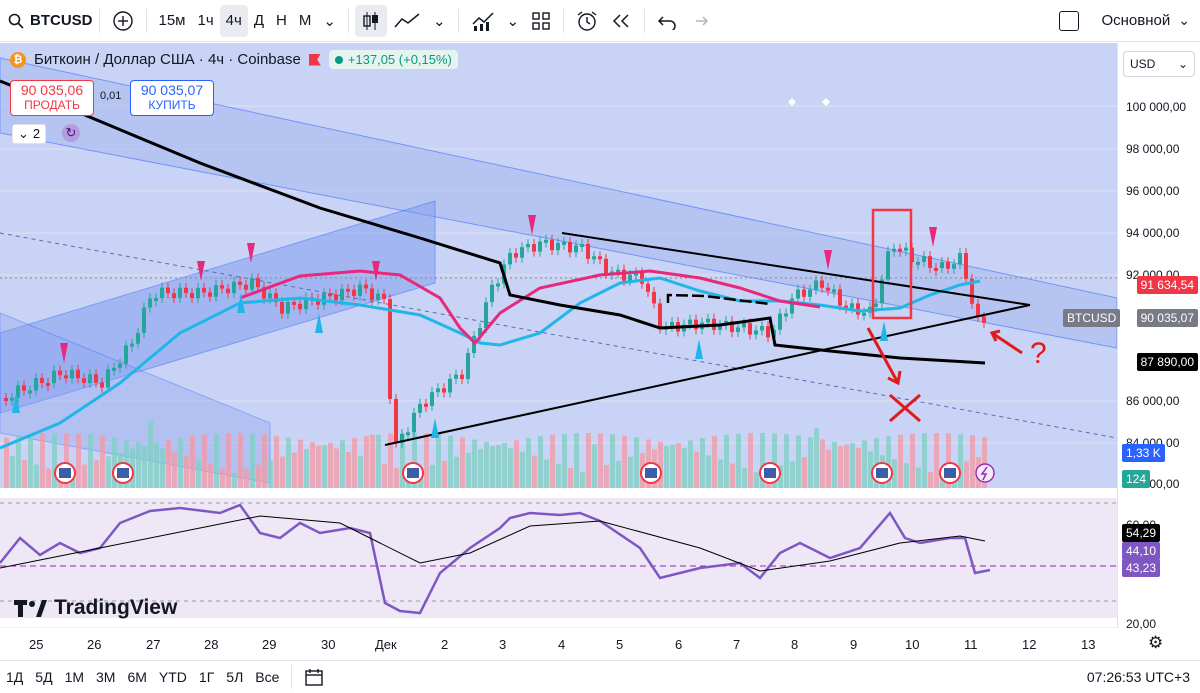 This screenshot has height=693, width=1200. What do you see at coordinates (1159, 64) in the screenshot?
I see `currency-select: USD ⌄` at bounding box center [1159, 64].